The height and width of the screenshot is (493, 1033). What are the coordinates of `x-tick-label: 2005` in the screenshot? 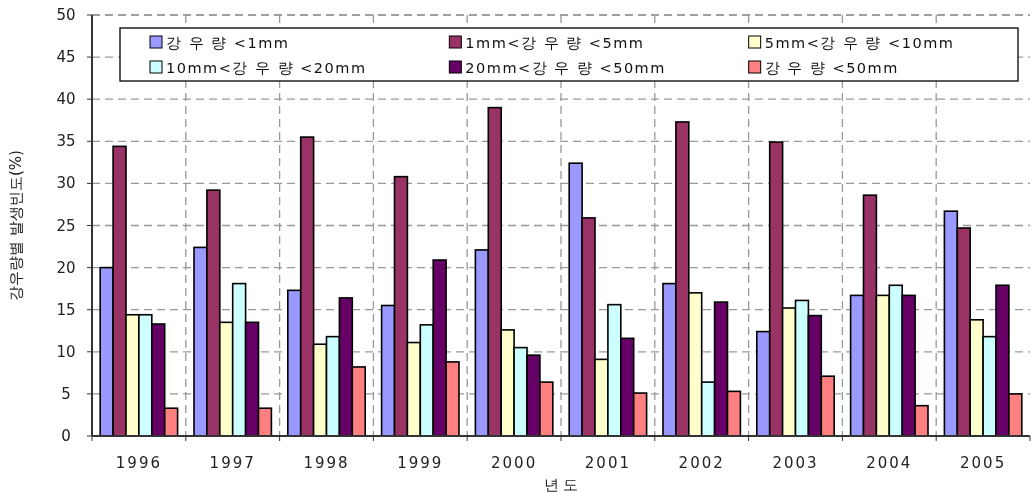 It's located at (983, 463).